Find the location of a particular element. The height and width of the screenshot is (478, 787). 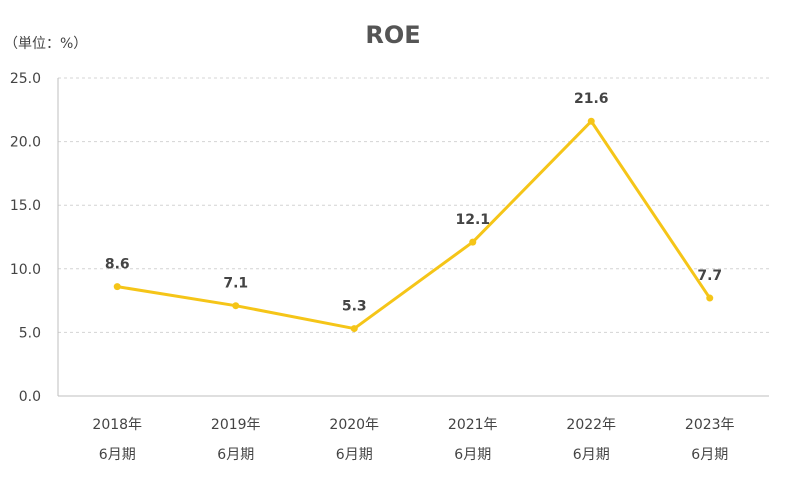

y-tick-label: 20.0 is located at coordinates (25, 143).